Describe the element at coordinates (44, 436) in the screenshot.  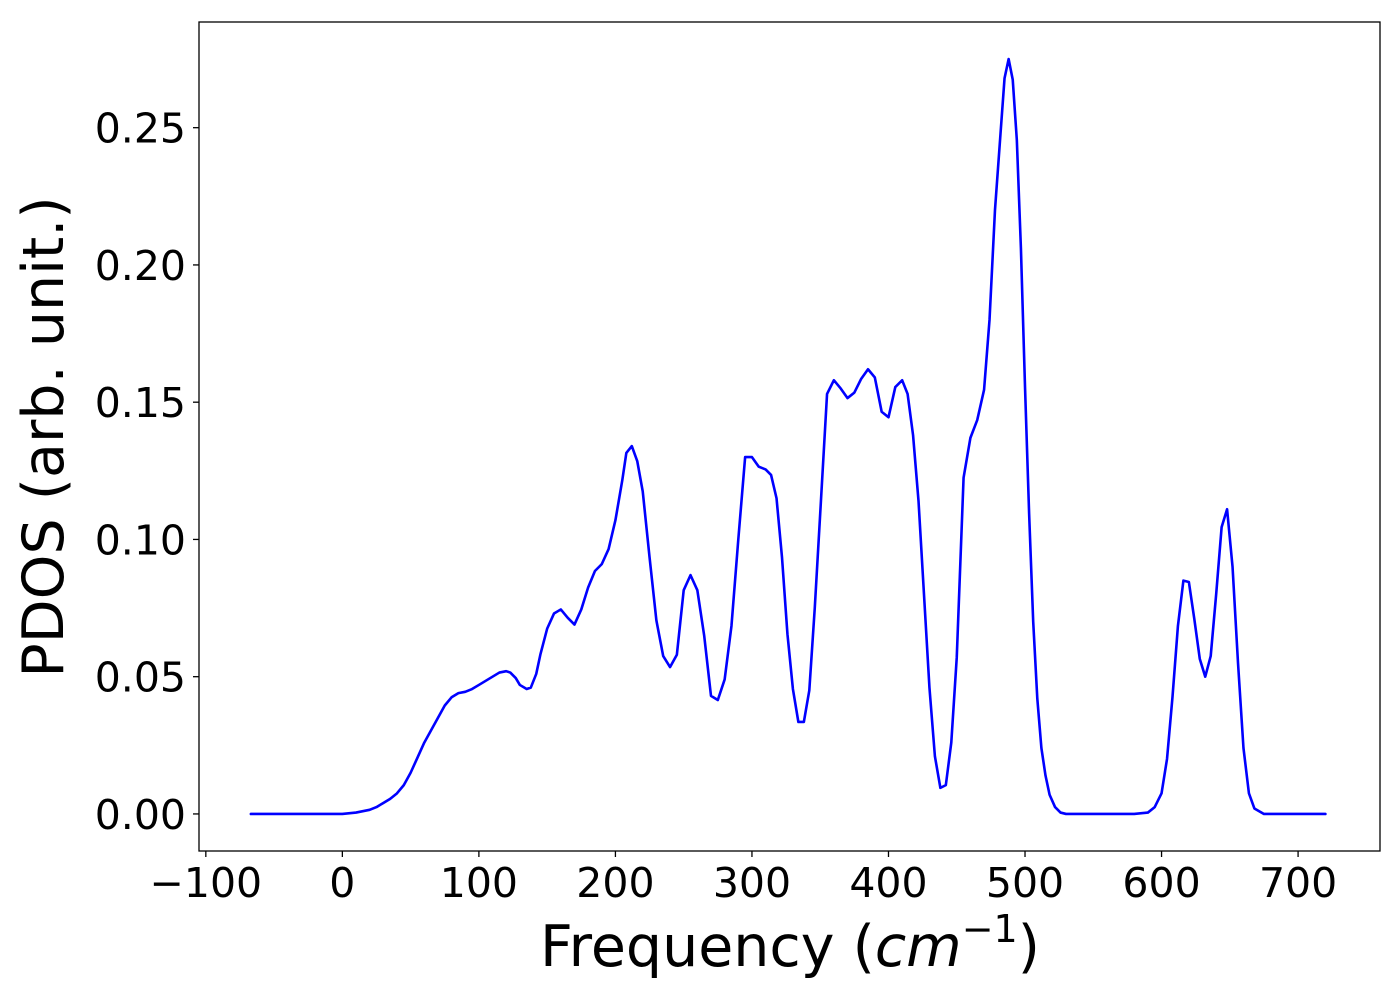
I see `y-axis-label: PDOS (arb. unit.)` at that location.